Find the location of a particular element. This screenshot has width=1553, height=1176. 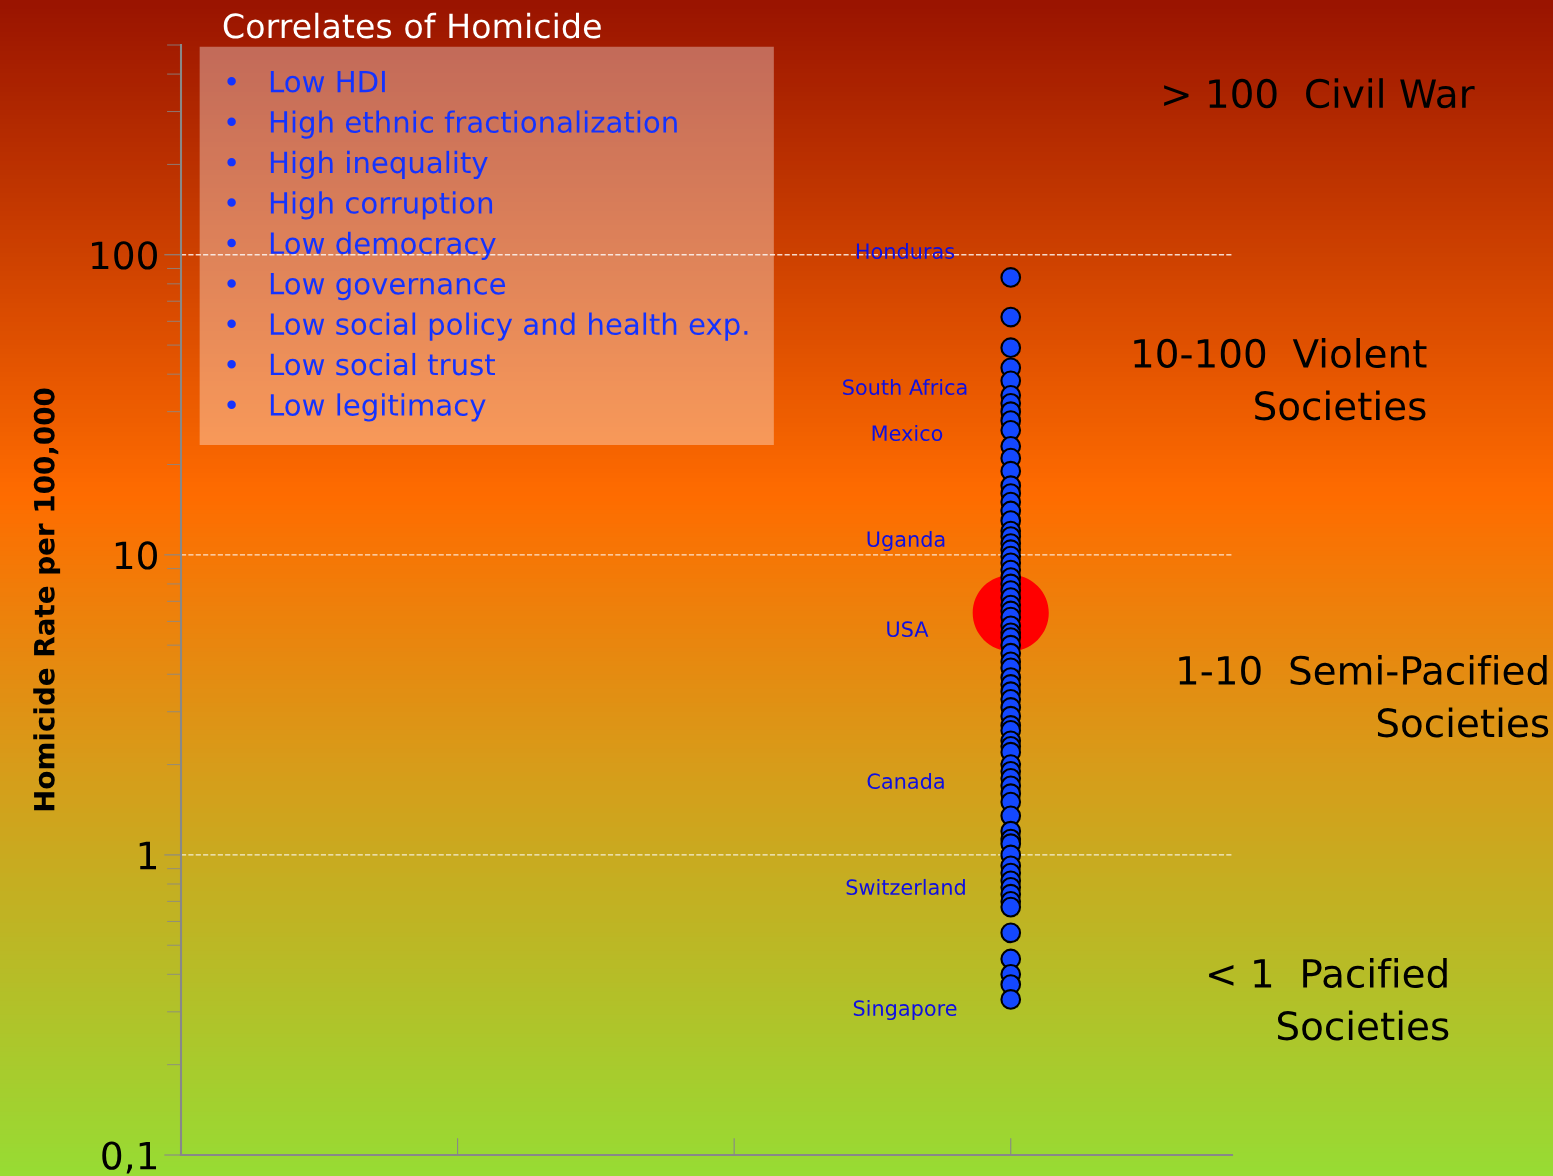

y-tick-label: 100 is located at coordinates (124, 255).